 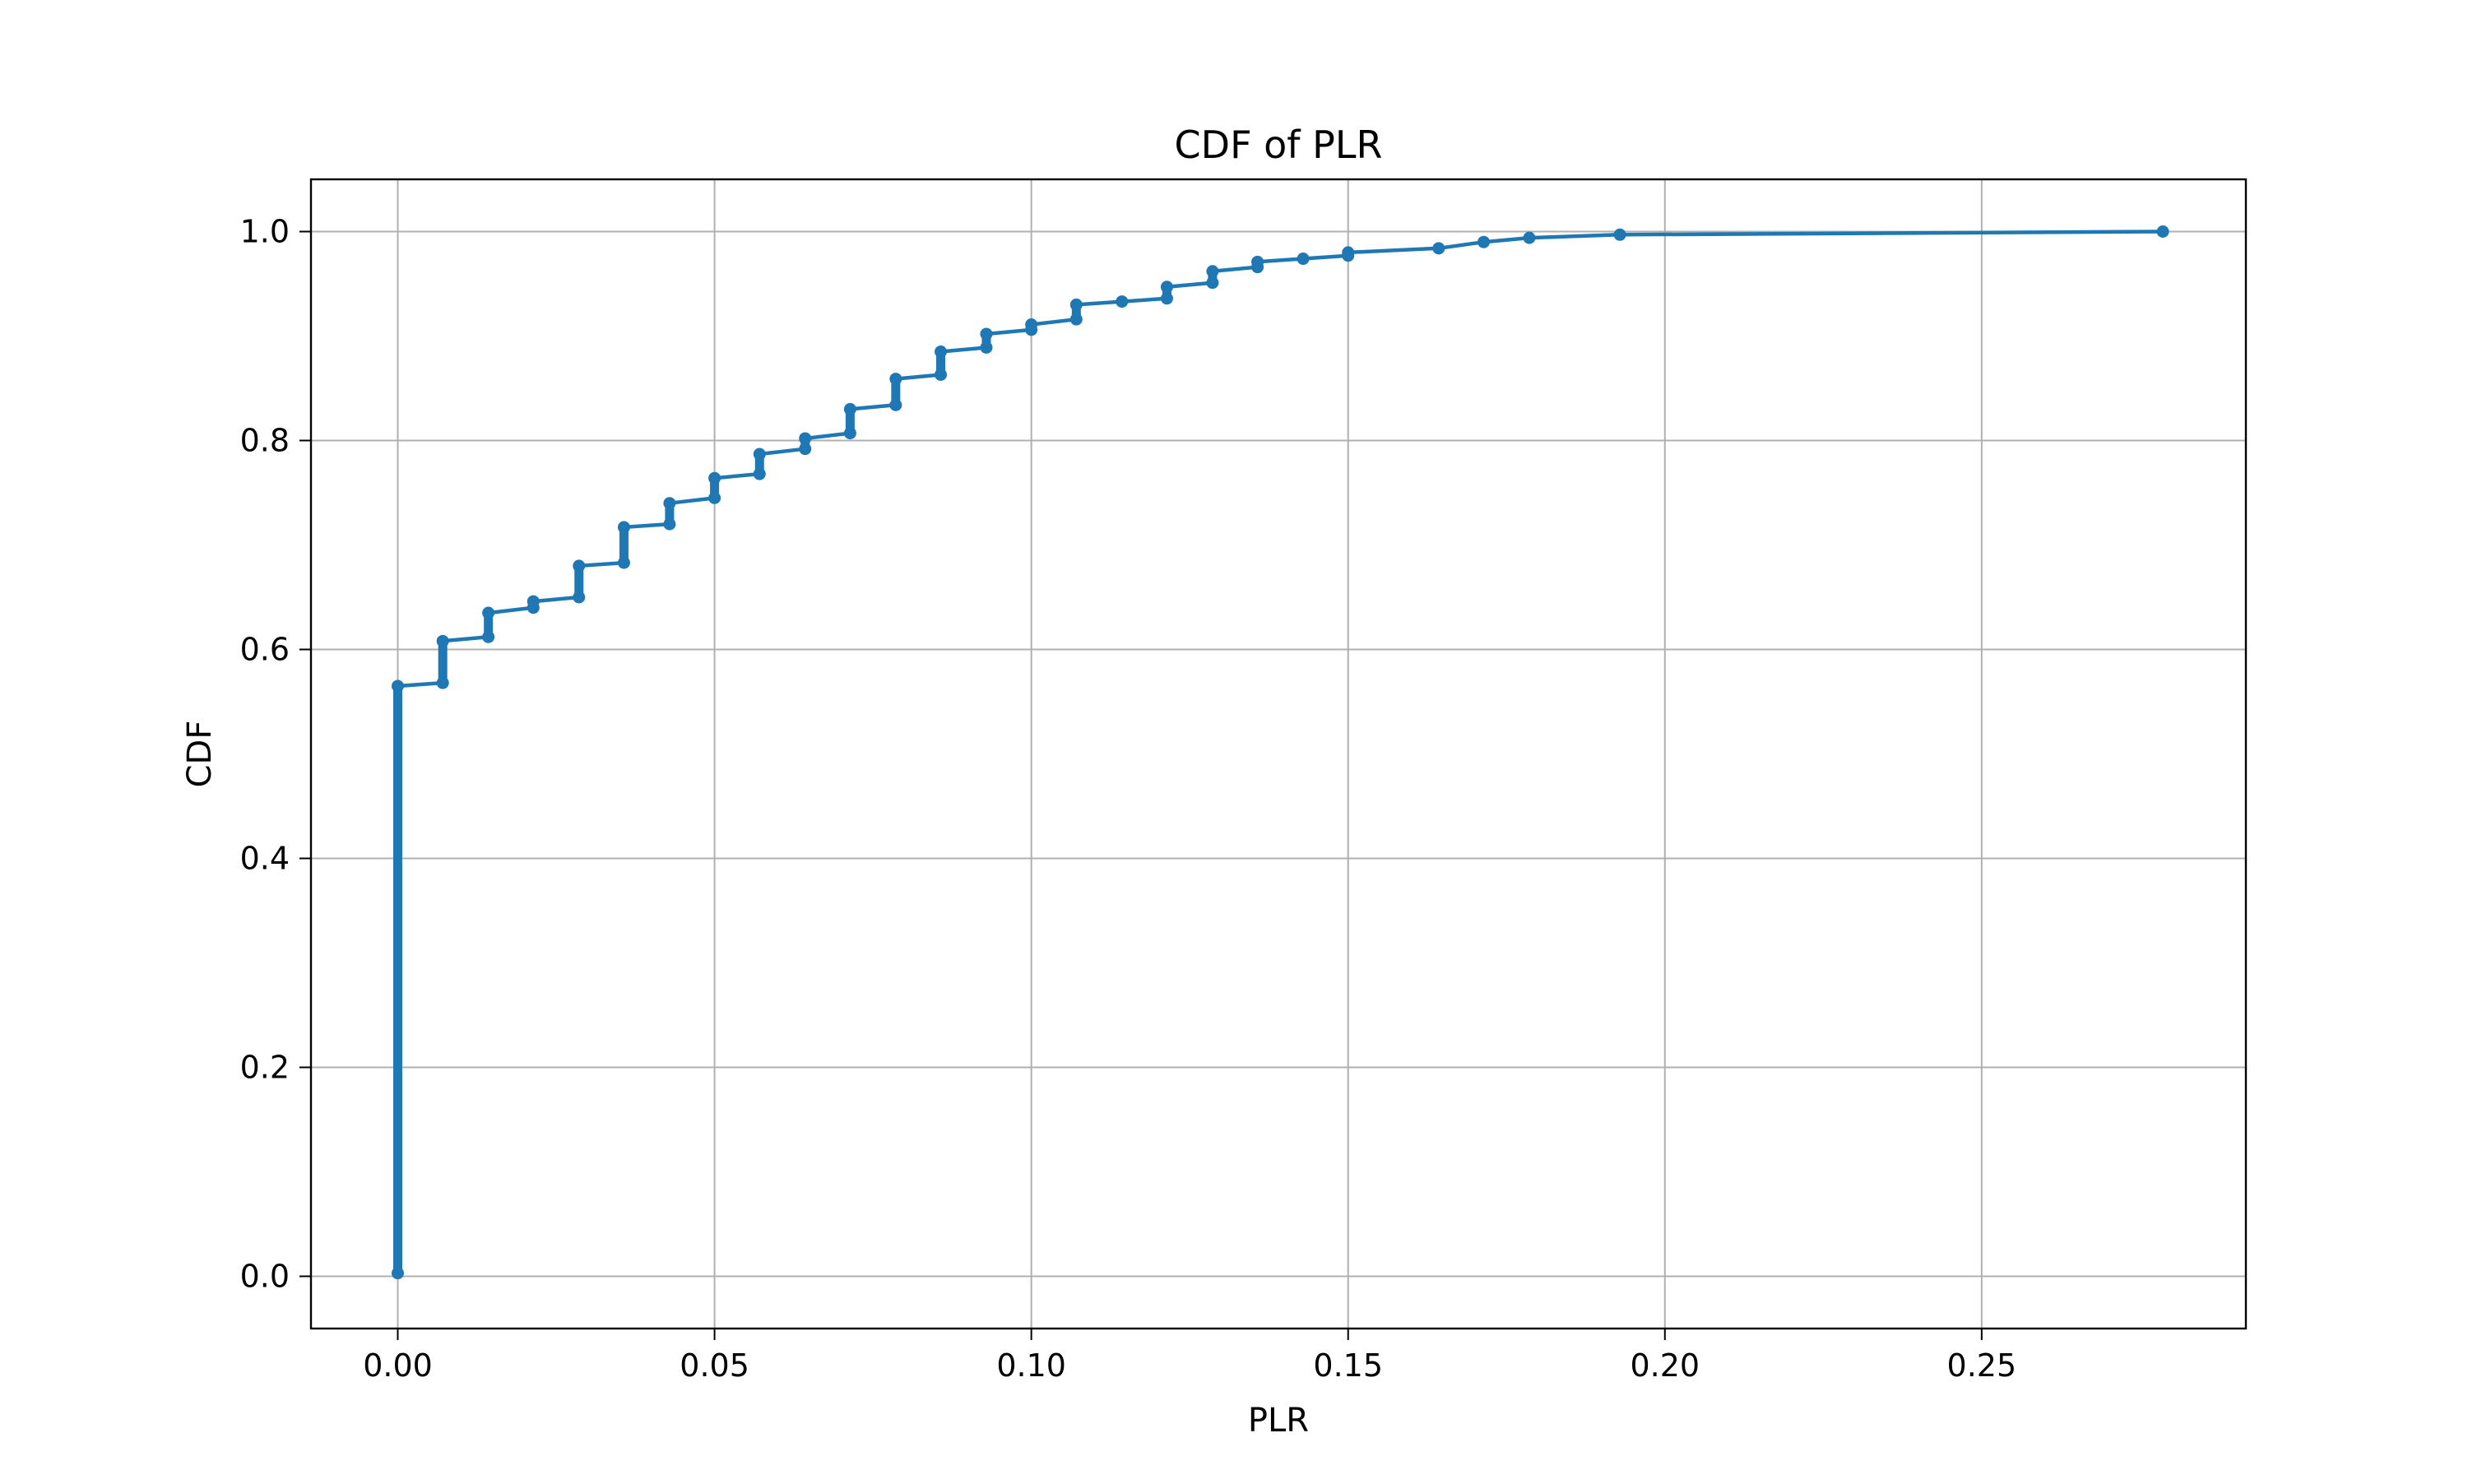 What do you see at coordinates (265, 859) in the screenshot?
I see `y-tick-label: 0.4` at bounding box center [265, 859].